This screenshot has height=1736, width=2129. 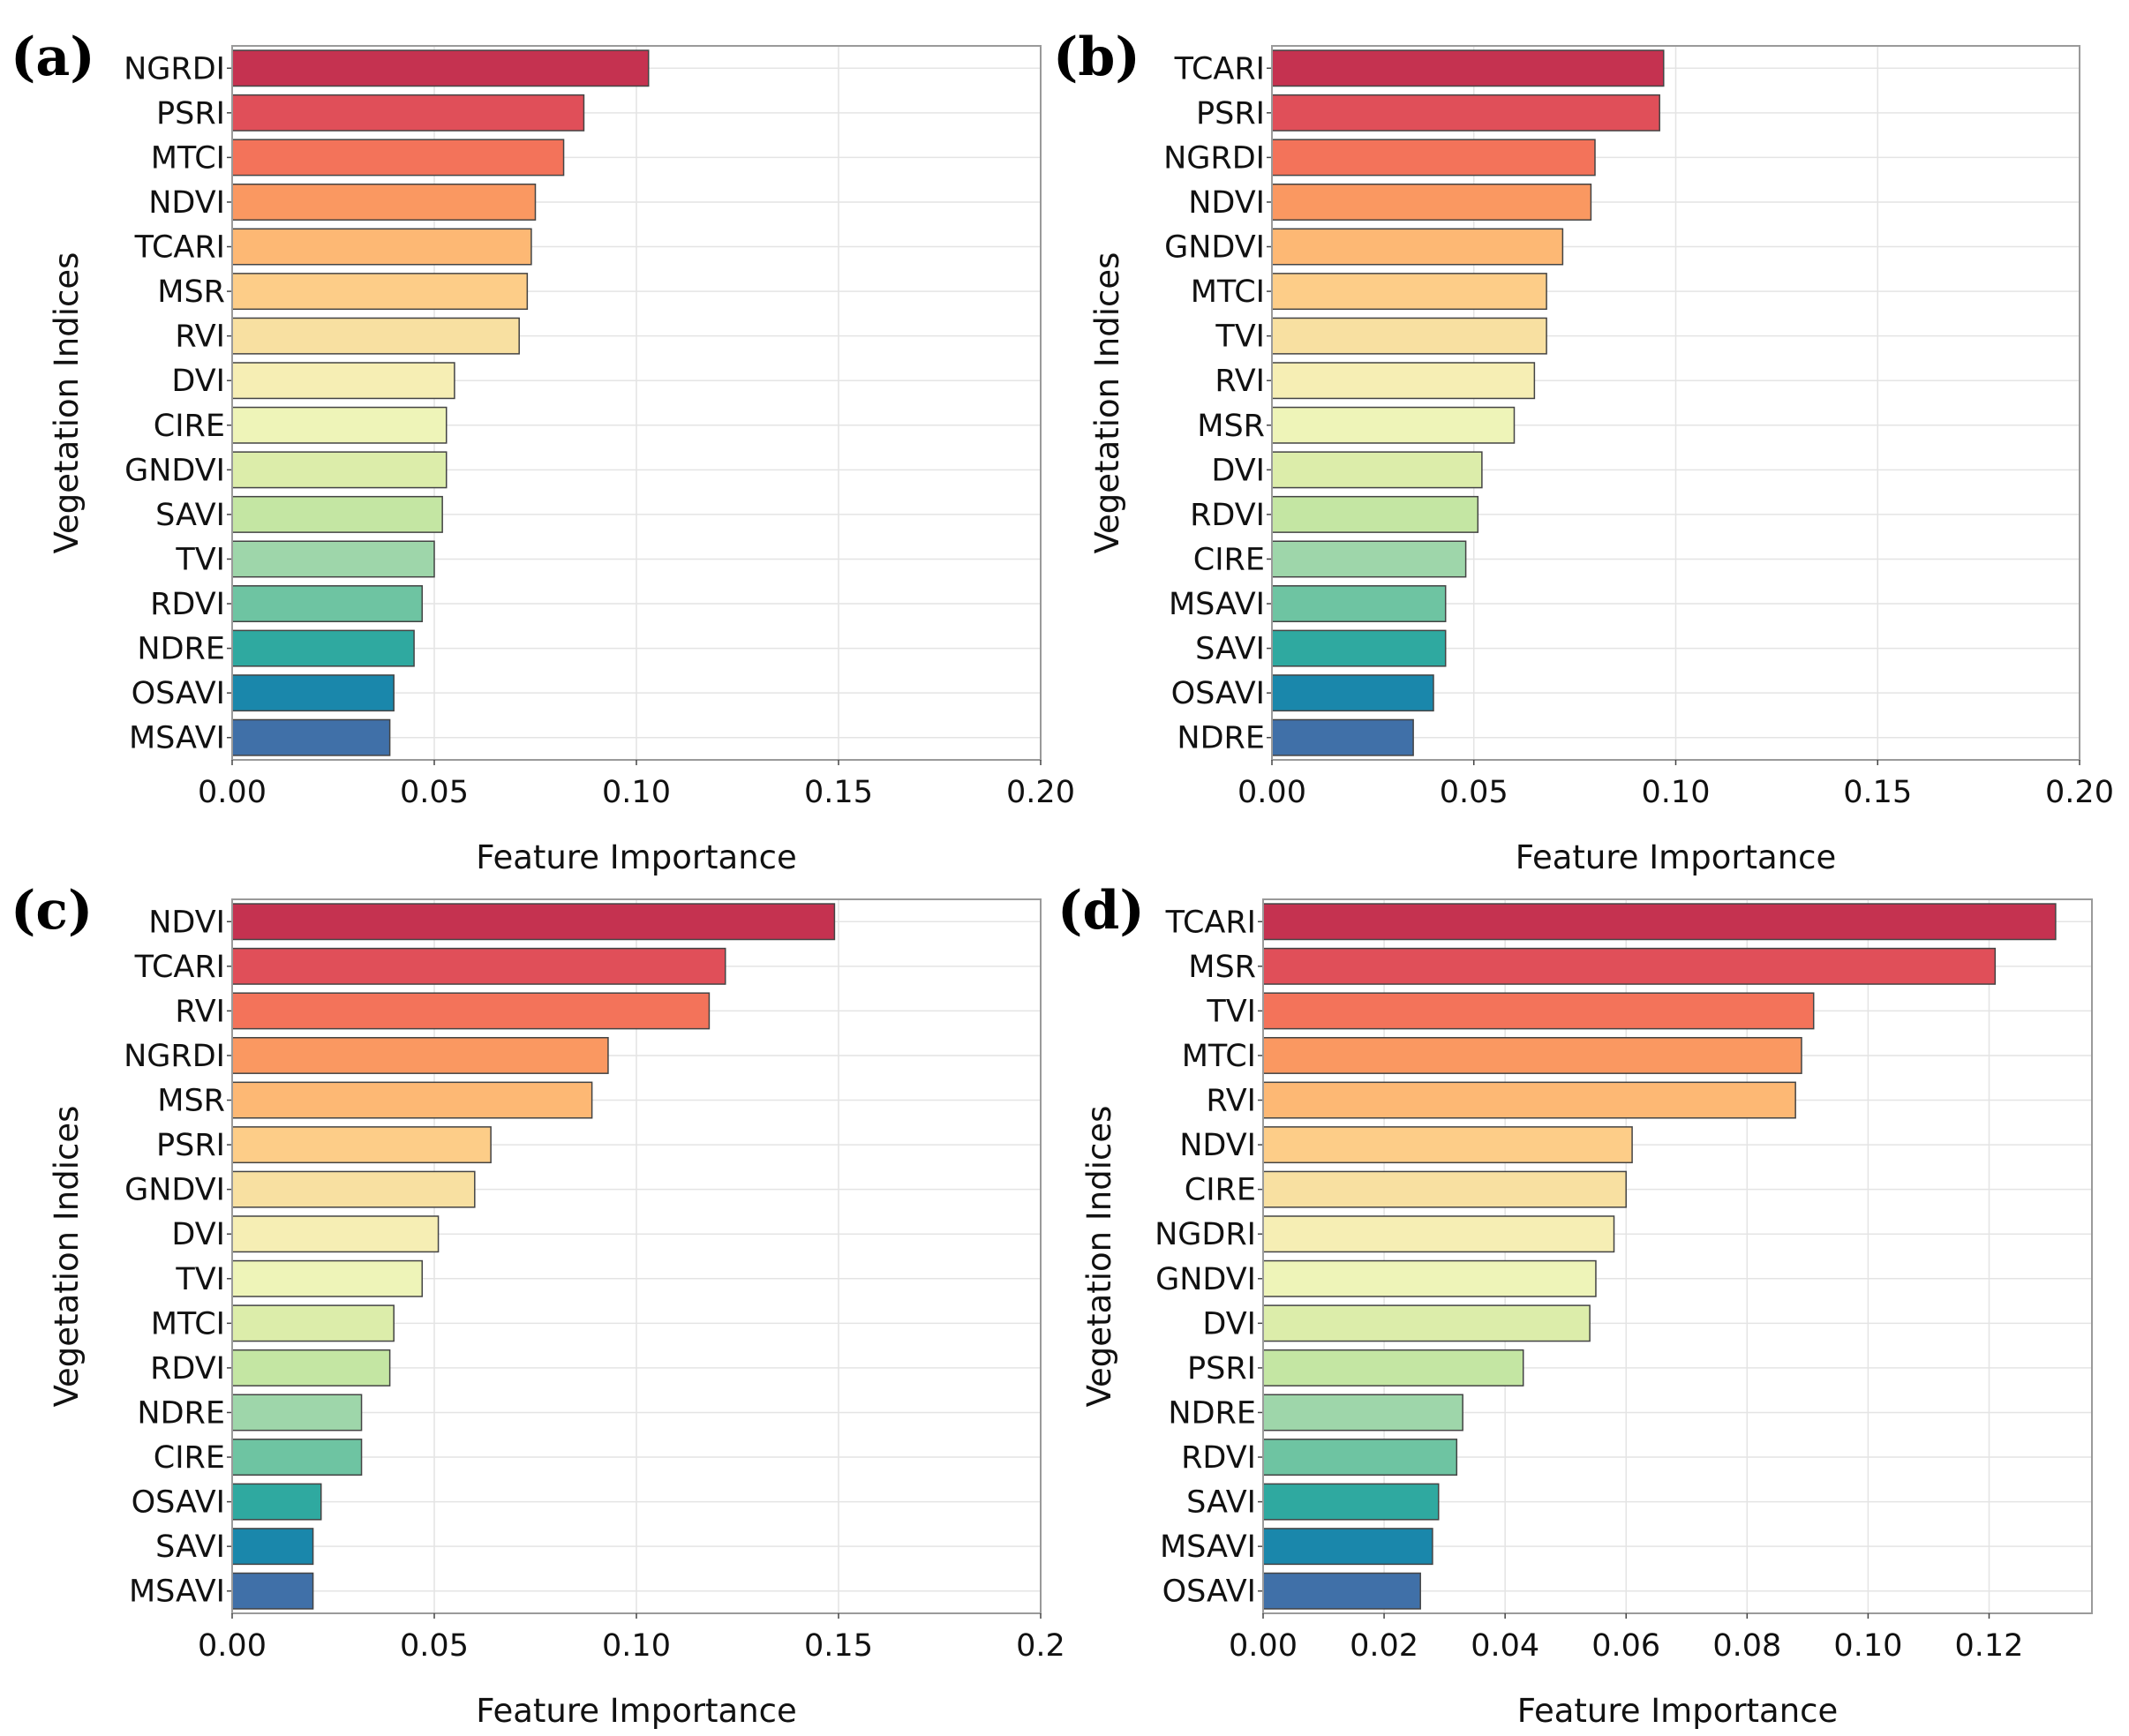 I want to click on bar-osavi, so click(x=1352, y=693).